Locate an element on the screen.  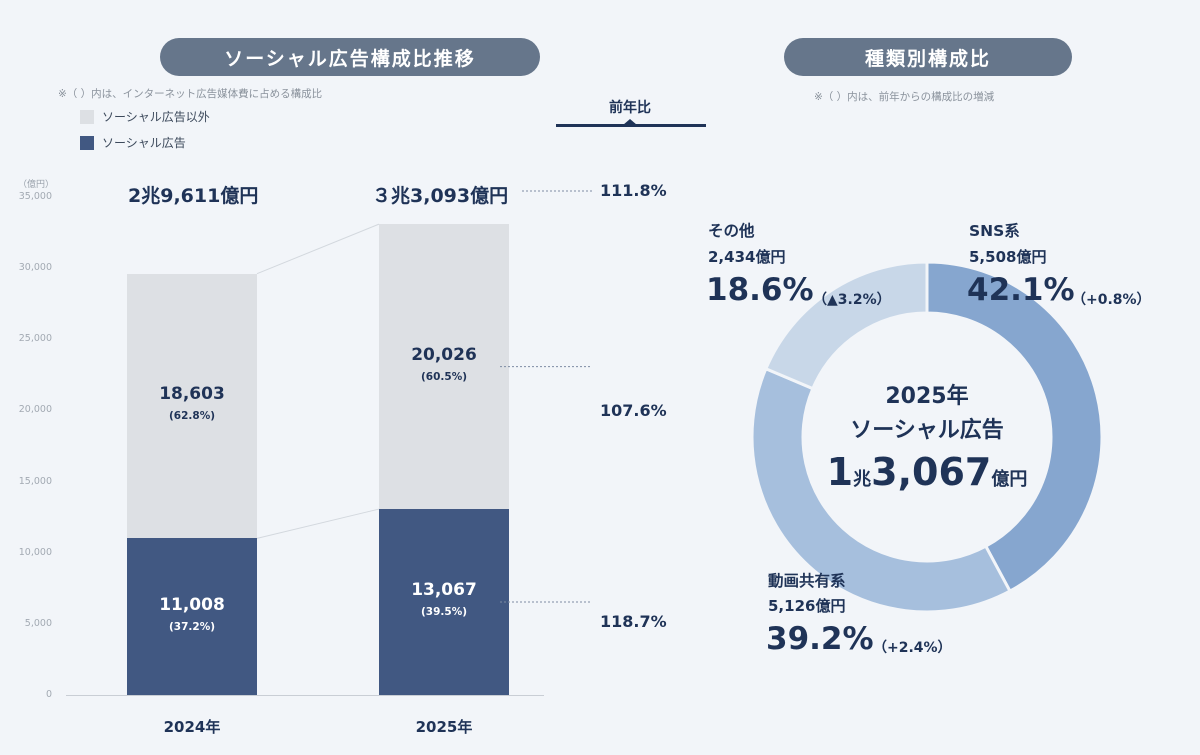
bar-share-label: (39.5%) is located at coordinates (444, 612).